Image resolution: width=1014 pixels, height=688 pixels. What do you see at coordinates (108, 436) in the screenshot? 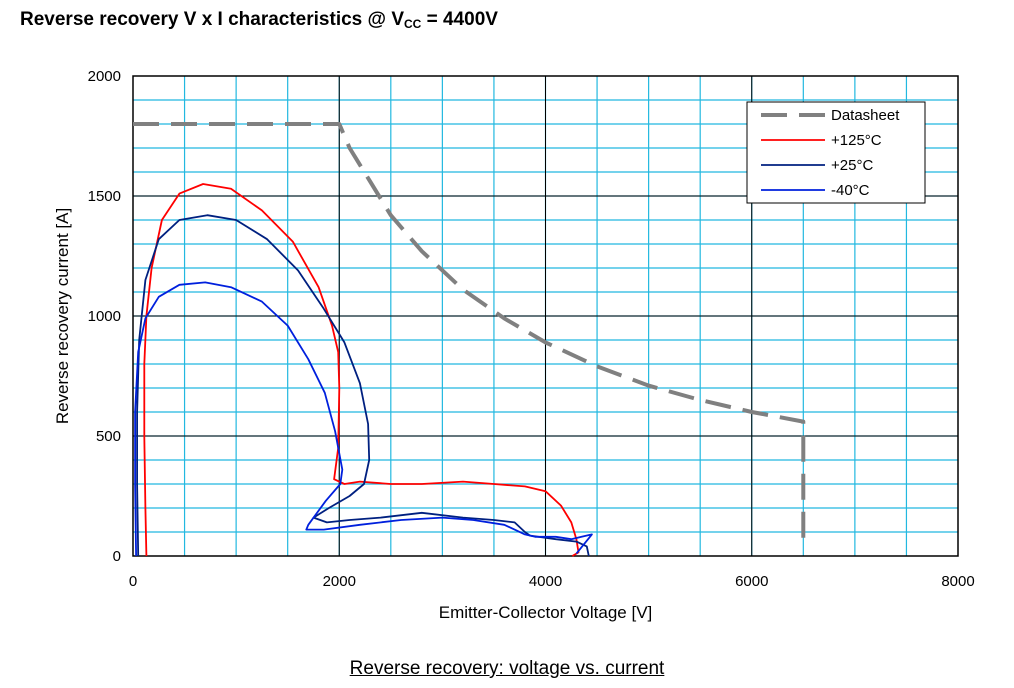
I see `y-tick-label: 500` at bounding box center [108, 436].